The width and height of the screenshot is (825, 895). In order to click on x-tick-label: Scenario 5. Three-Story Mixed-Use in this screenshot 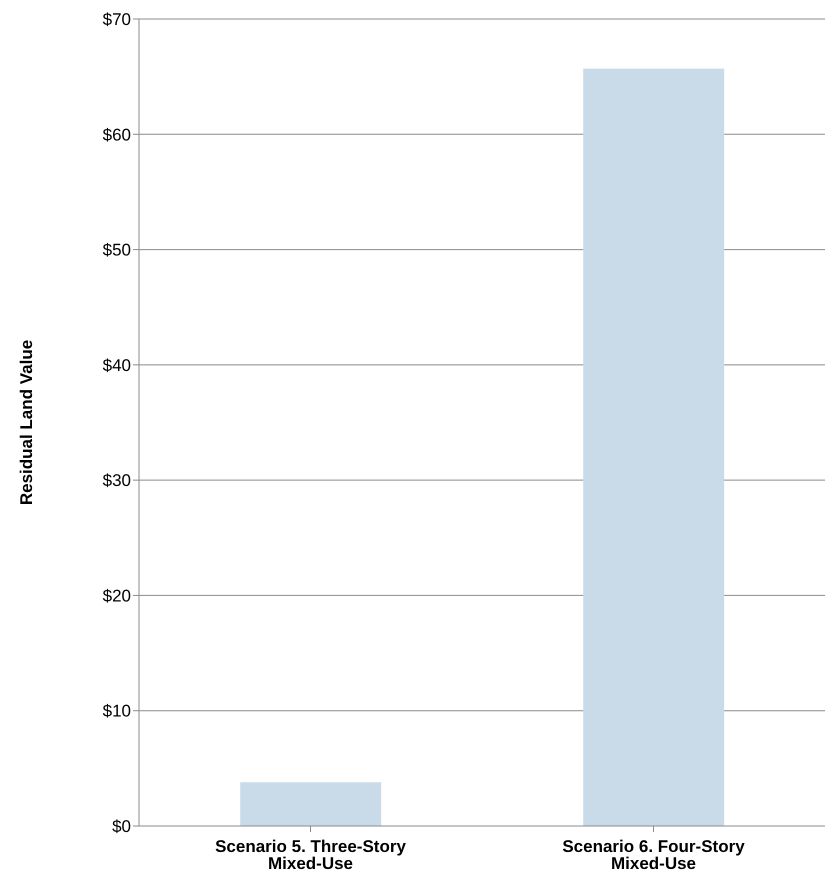, I will do `click(310, 855)`.